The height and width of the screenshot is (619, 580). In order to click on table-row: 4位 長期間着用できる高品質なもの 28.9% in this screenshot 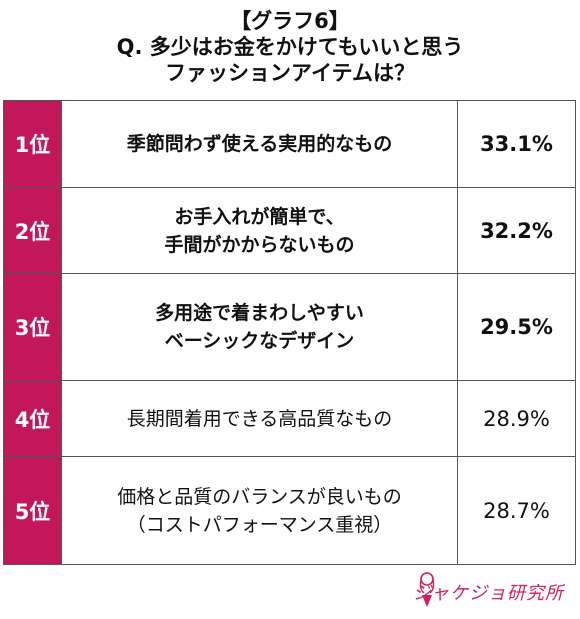, I will do `click(289, 418)`.